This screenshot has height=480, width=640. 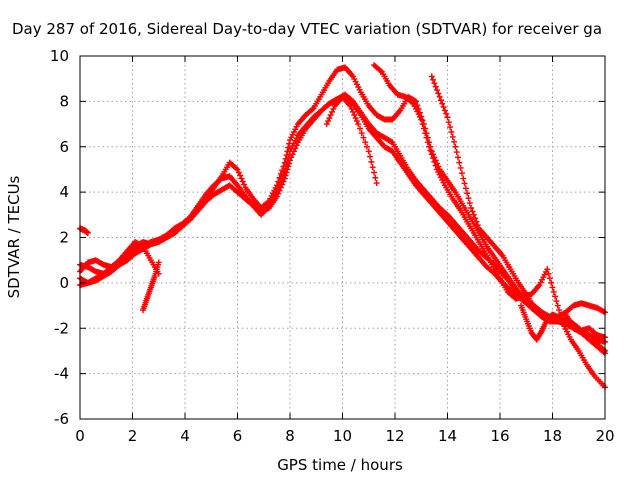 What do you see at coordinates (342, 436) in the screenshot?
I see `x-tick-label: 10` at bounding box center [342, 436].